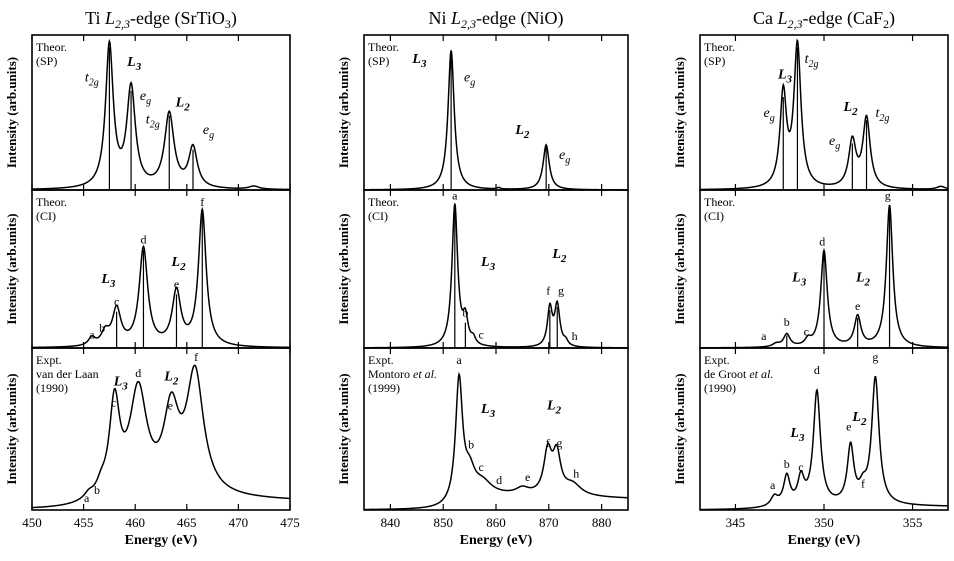 The image size is (954, 561). I want to click on panel-note-line: (1990), so click(720, 388).